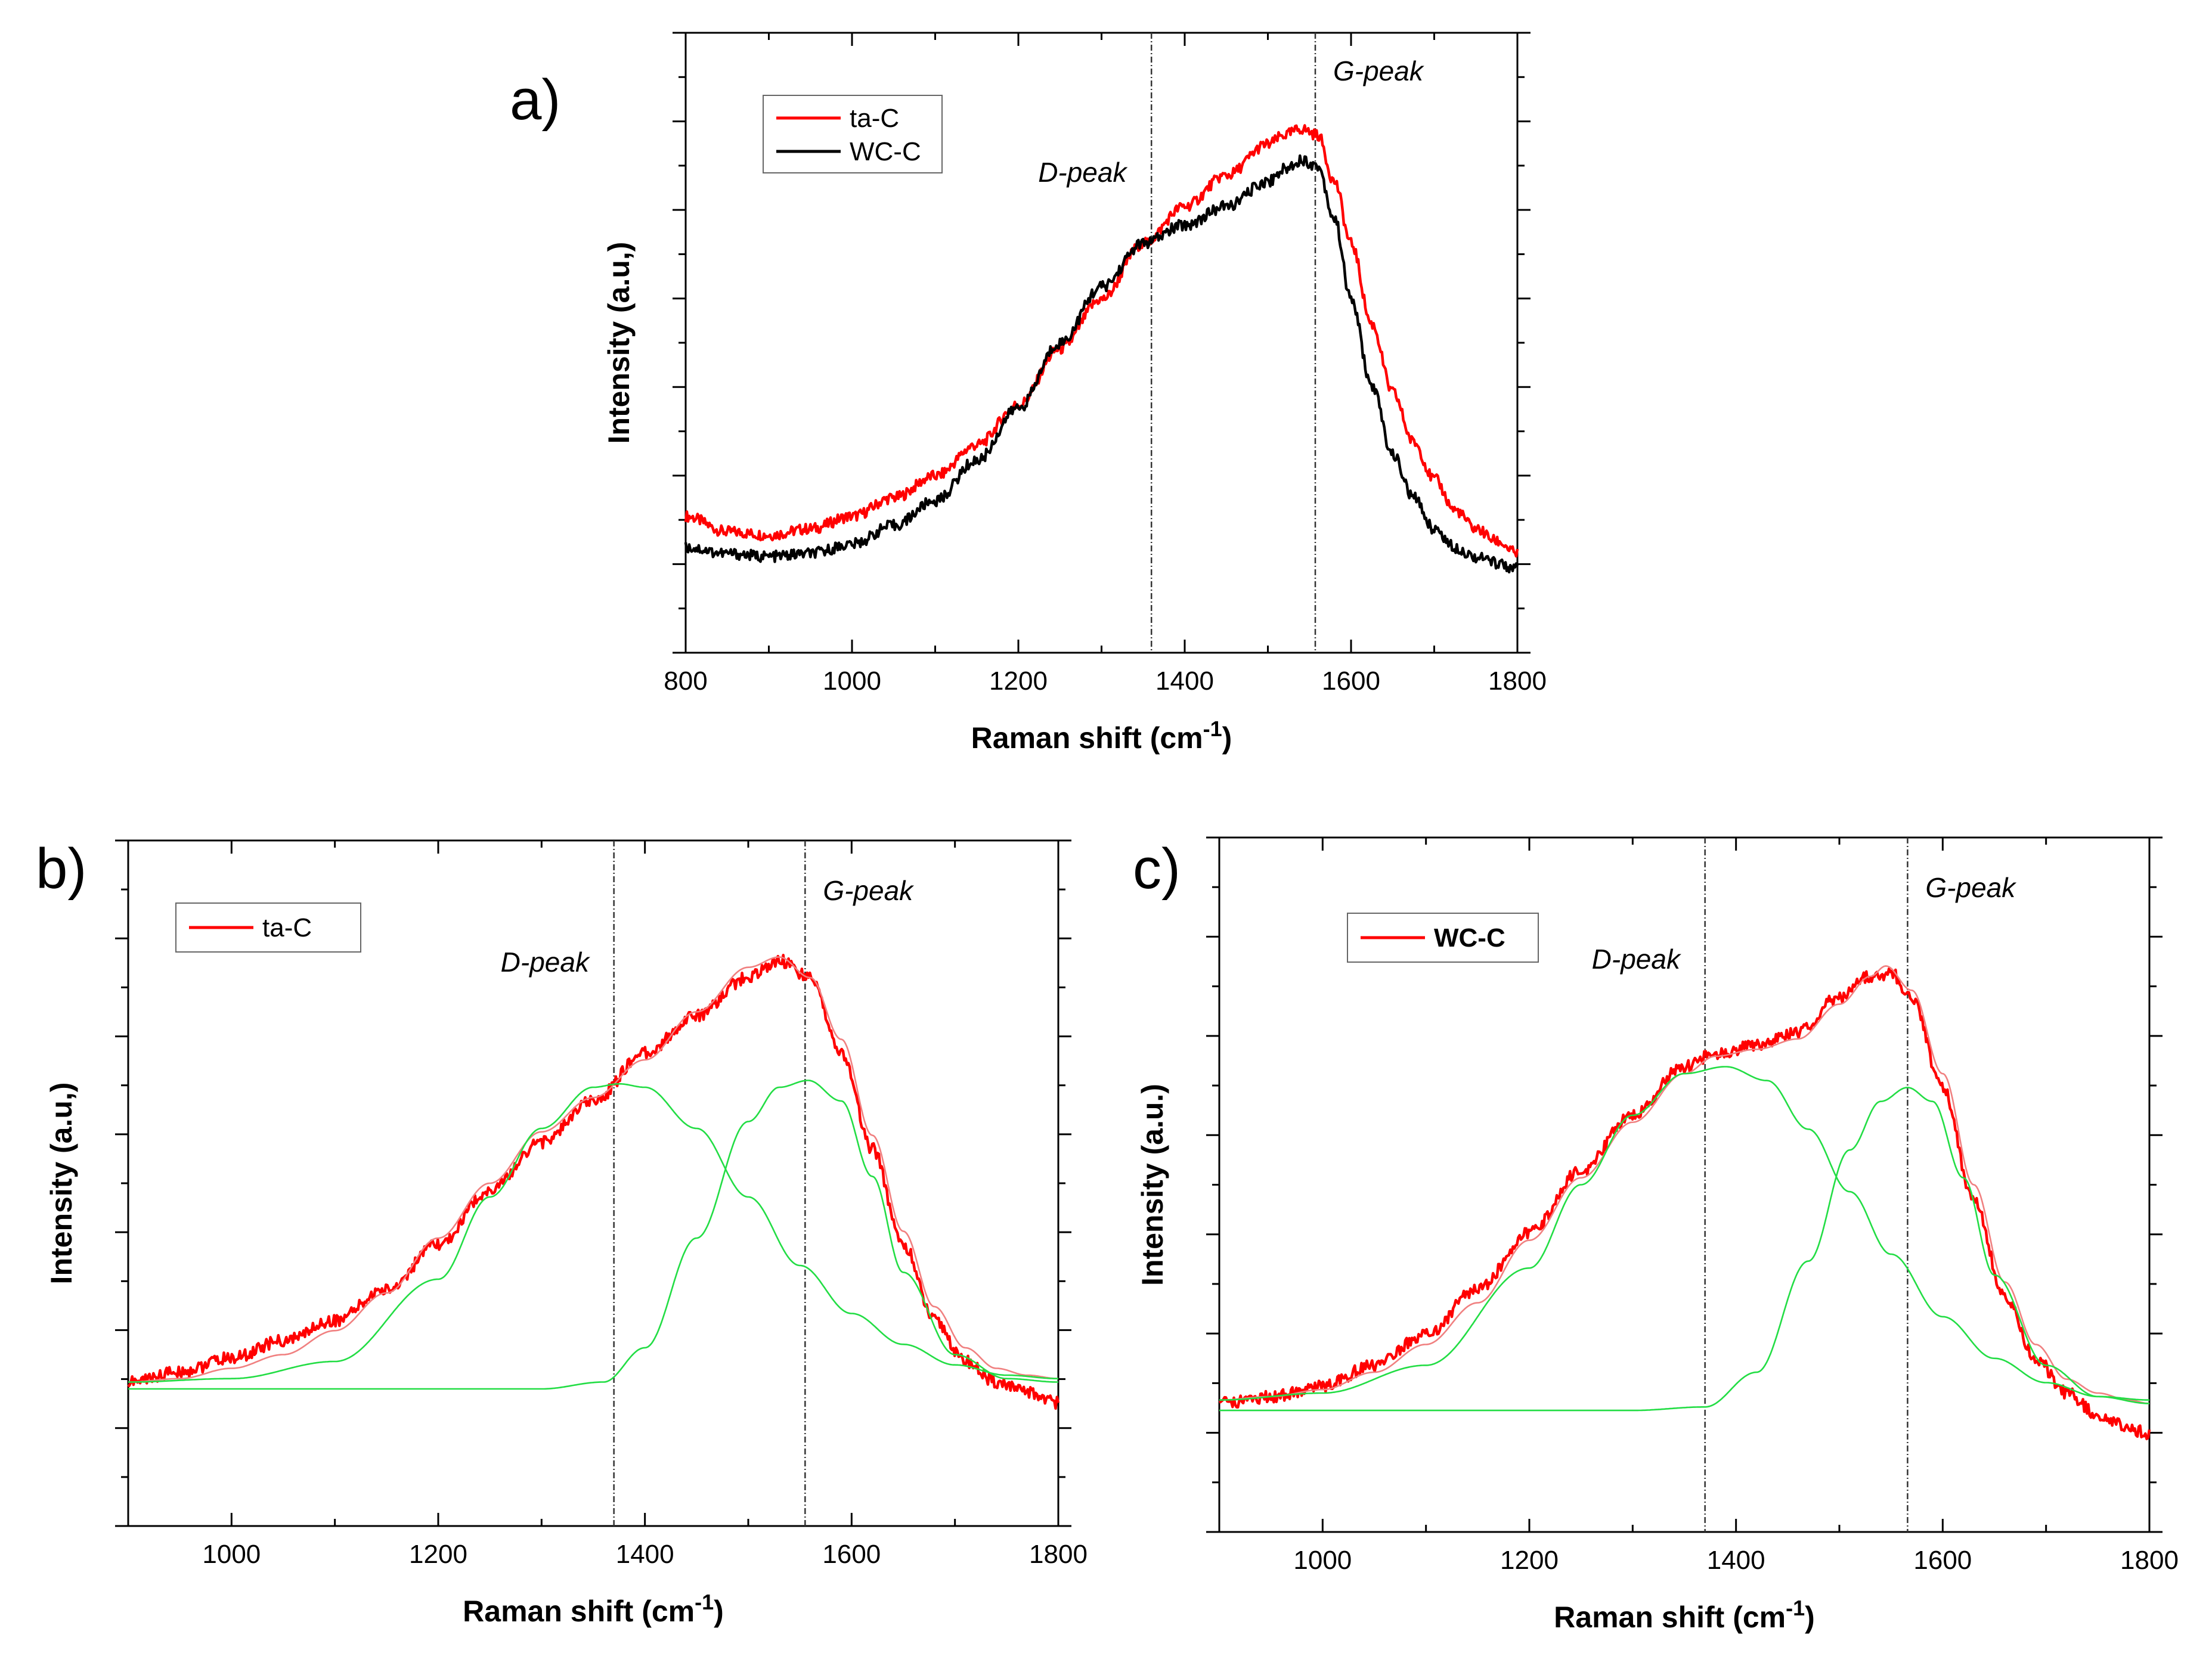 The height and width of the screenshot is (1678, 2212). I want to click on panel-label: a), so click(535, 100).